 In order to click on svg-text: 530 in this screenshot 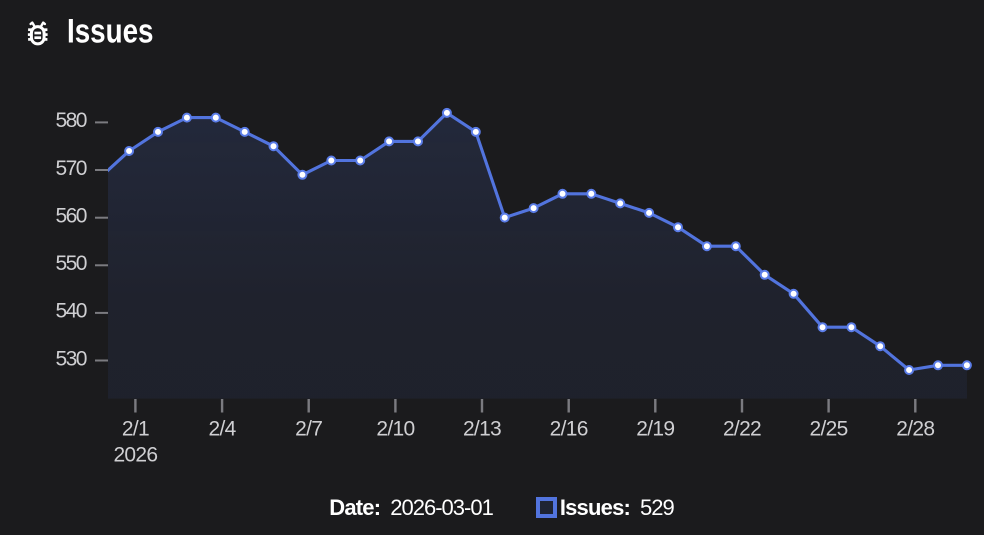, I will do `click(70, 358)`.